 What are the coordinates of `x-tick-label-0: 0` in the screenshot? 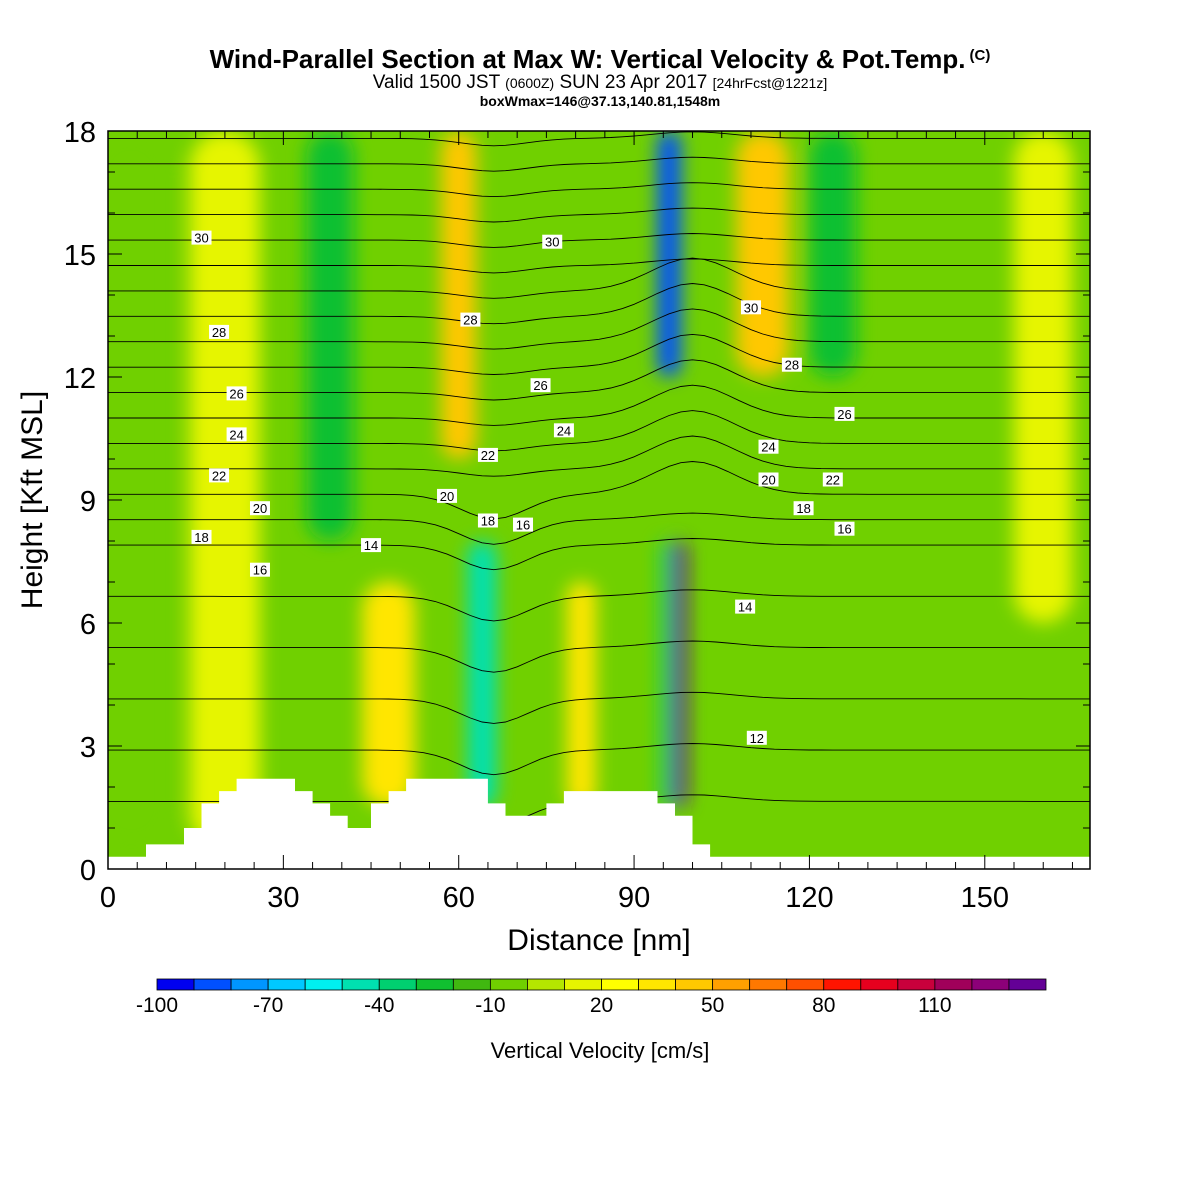 It's located at (108, 898).